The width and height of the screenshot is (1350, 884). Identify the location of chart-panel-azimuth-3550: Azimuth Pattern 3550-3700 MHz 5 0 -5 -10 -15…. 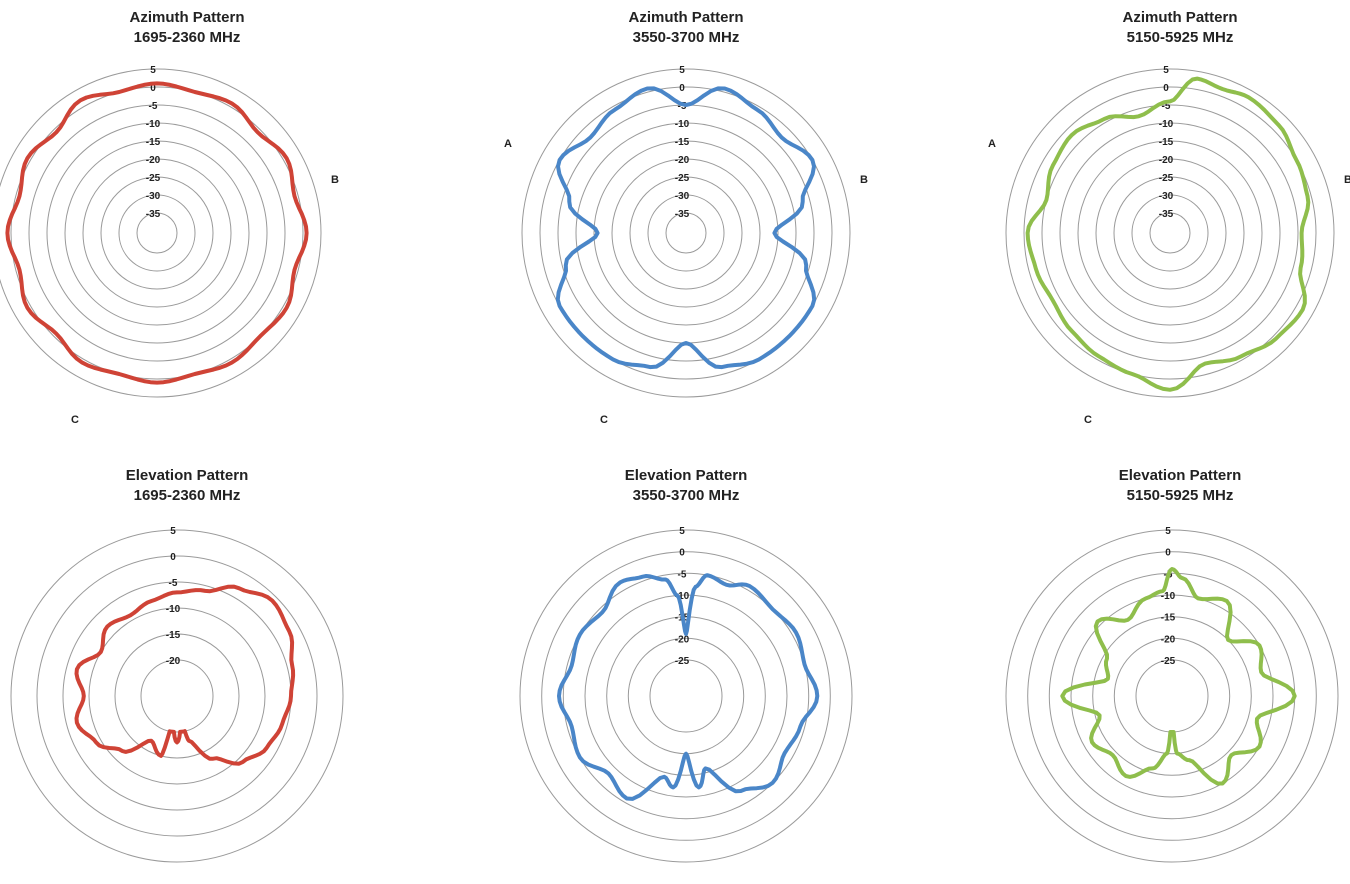
(686, 216).